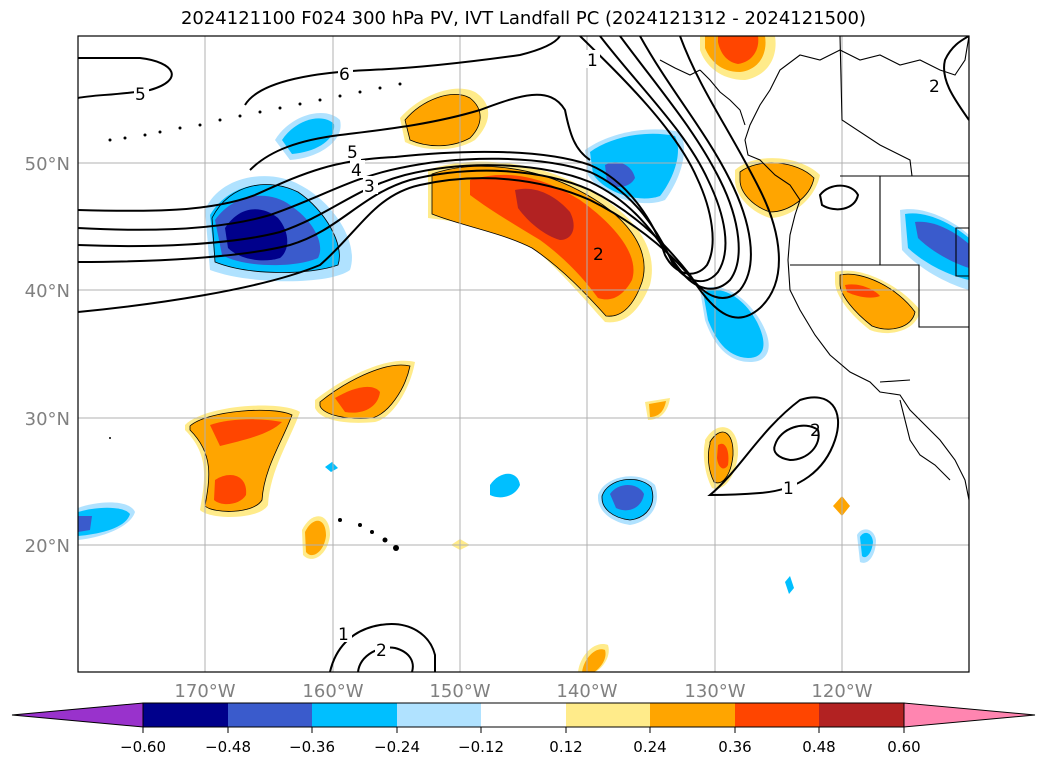  Describe the element at coordinates (47, 546) in the screenshot. I see `lat-label: 20°N` at that location.